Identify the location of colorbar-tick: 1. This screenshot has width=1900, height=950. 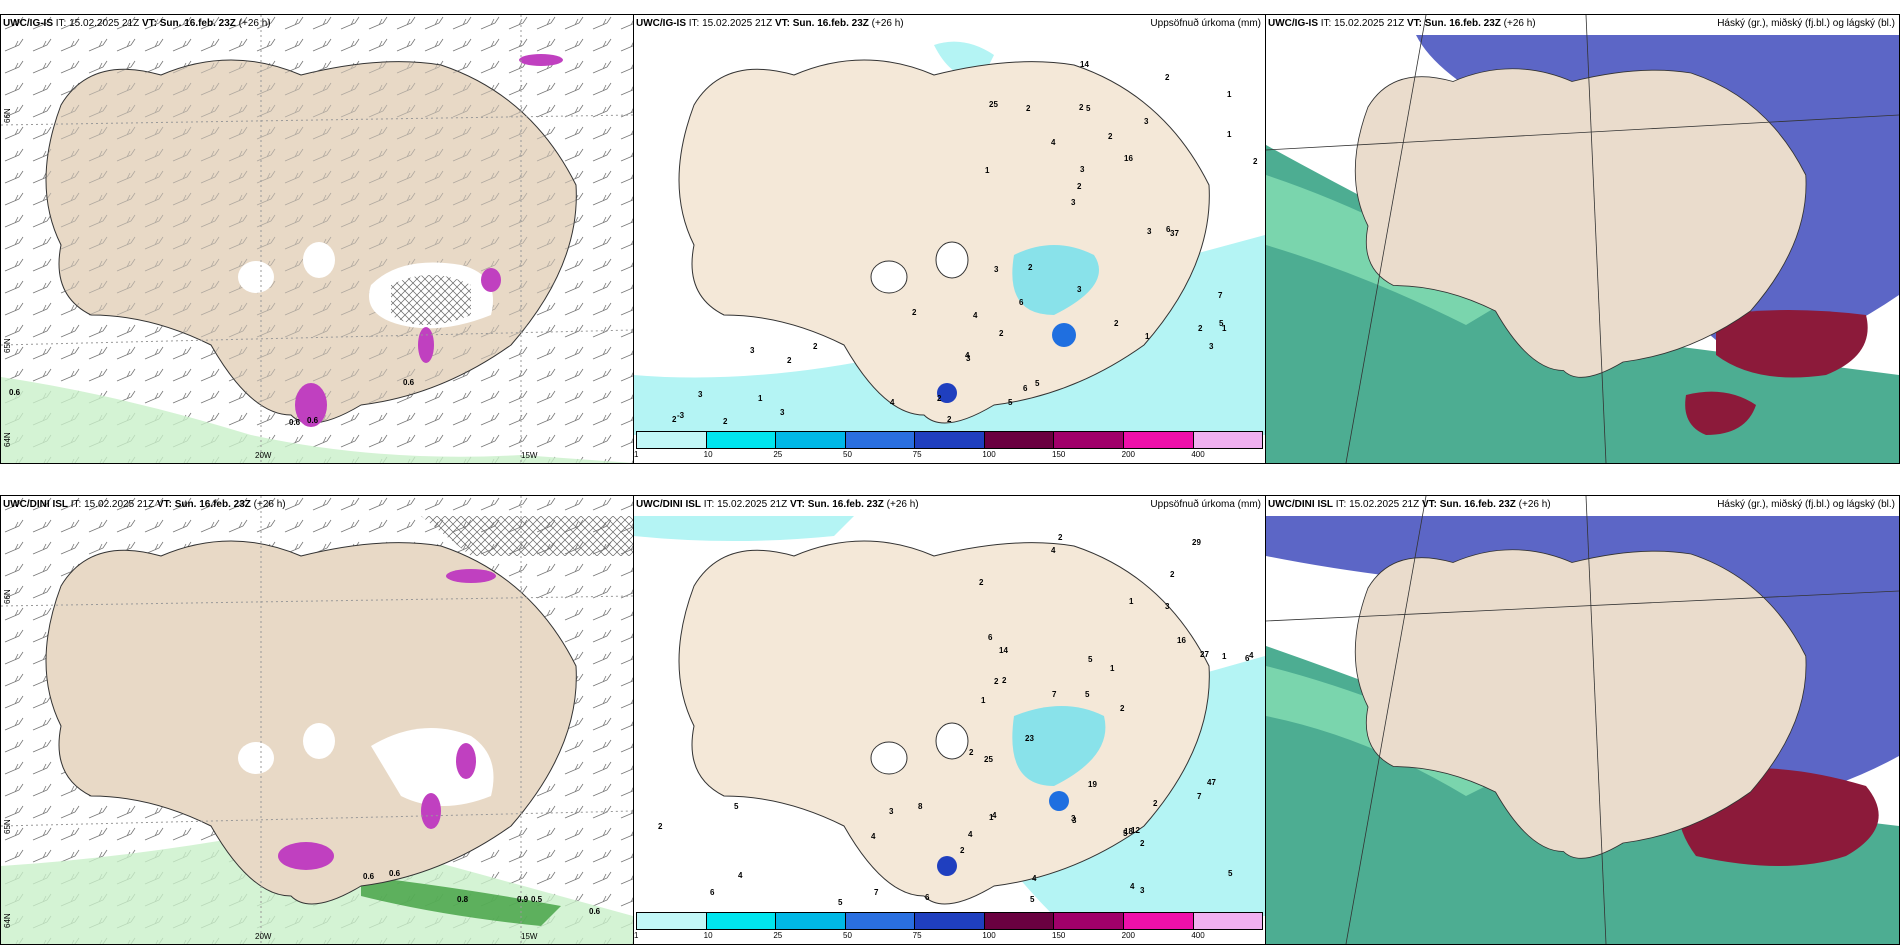
(636, 454).